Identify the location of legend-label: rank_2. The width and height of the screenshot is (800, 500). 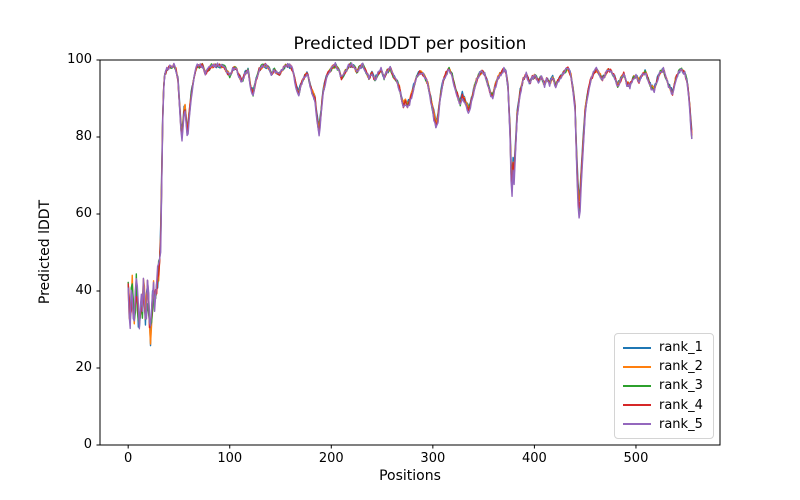
(681, 367).